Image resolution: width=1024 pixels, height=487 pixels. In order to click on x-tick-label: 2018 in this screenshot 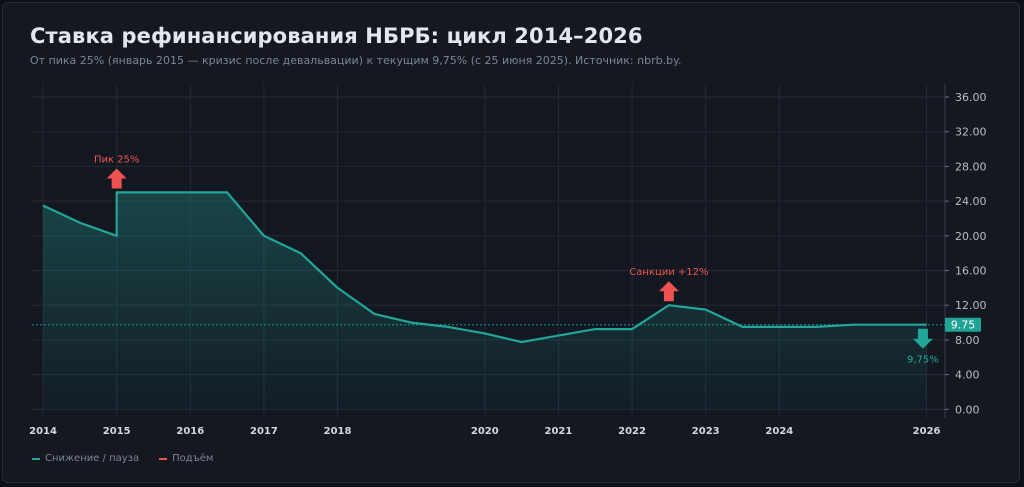, I will do `click(338, 431)`.